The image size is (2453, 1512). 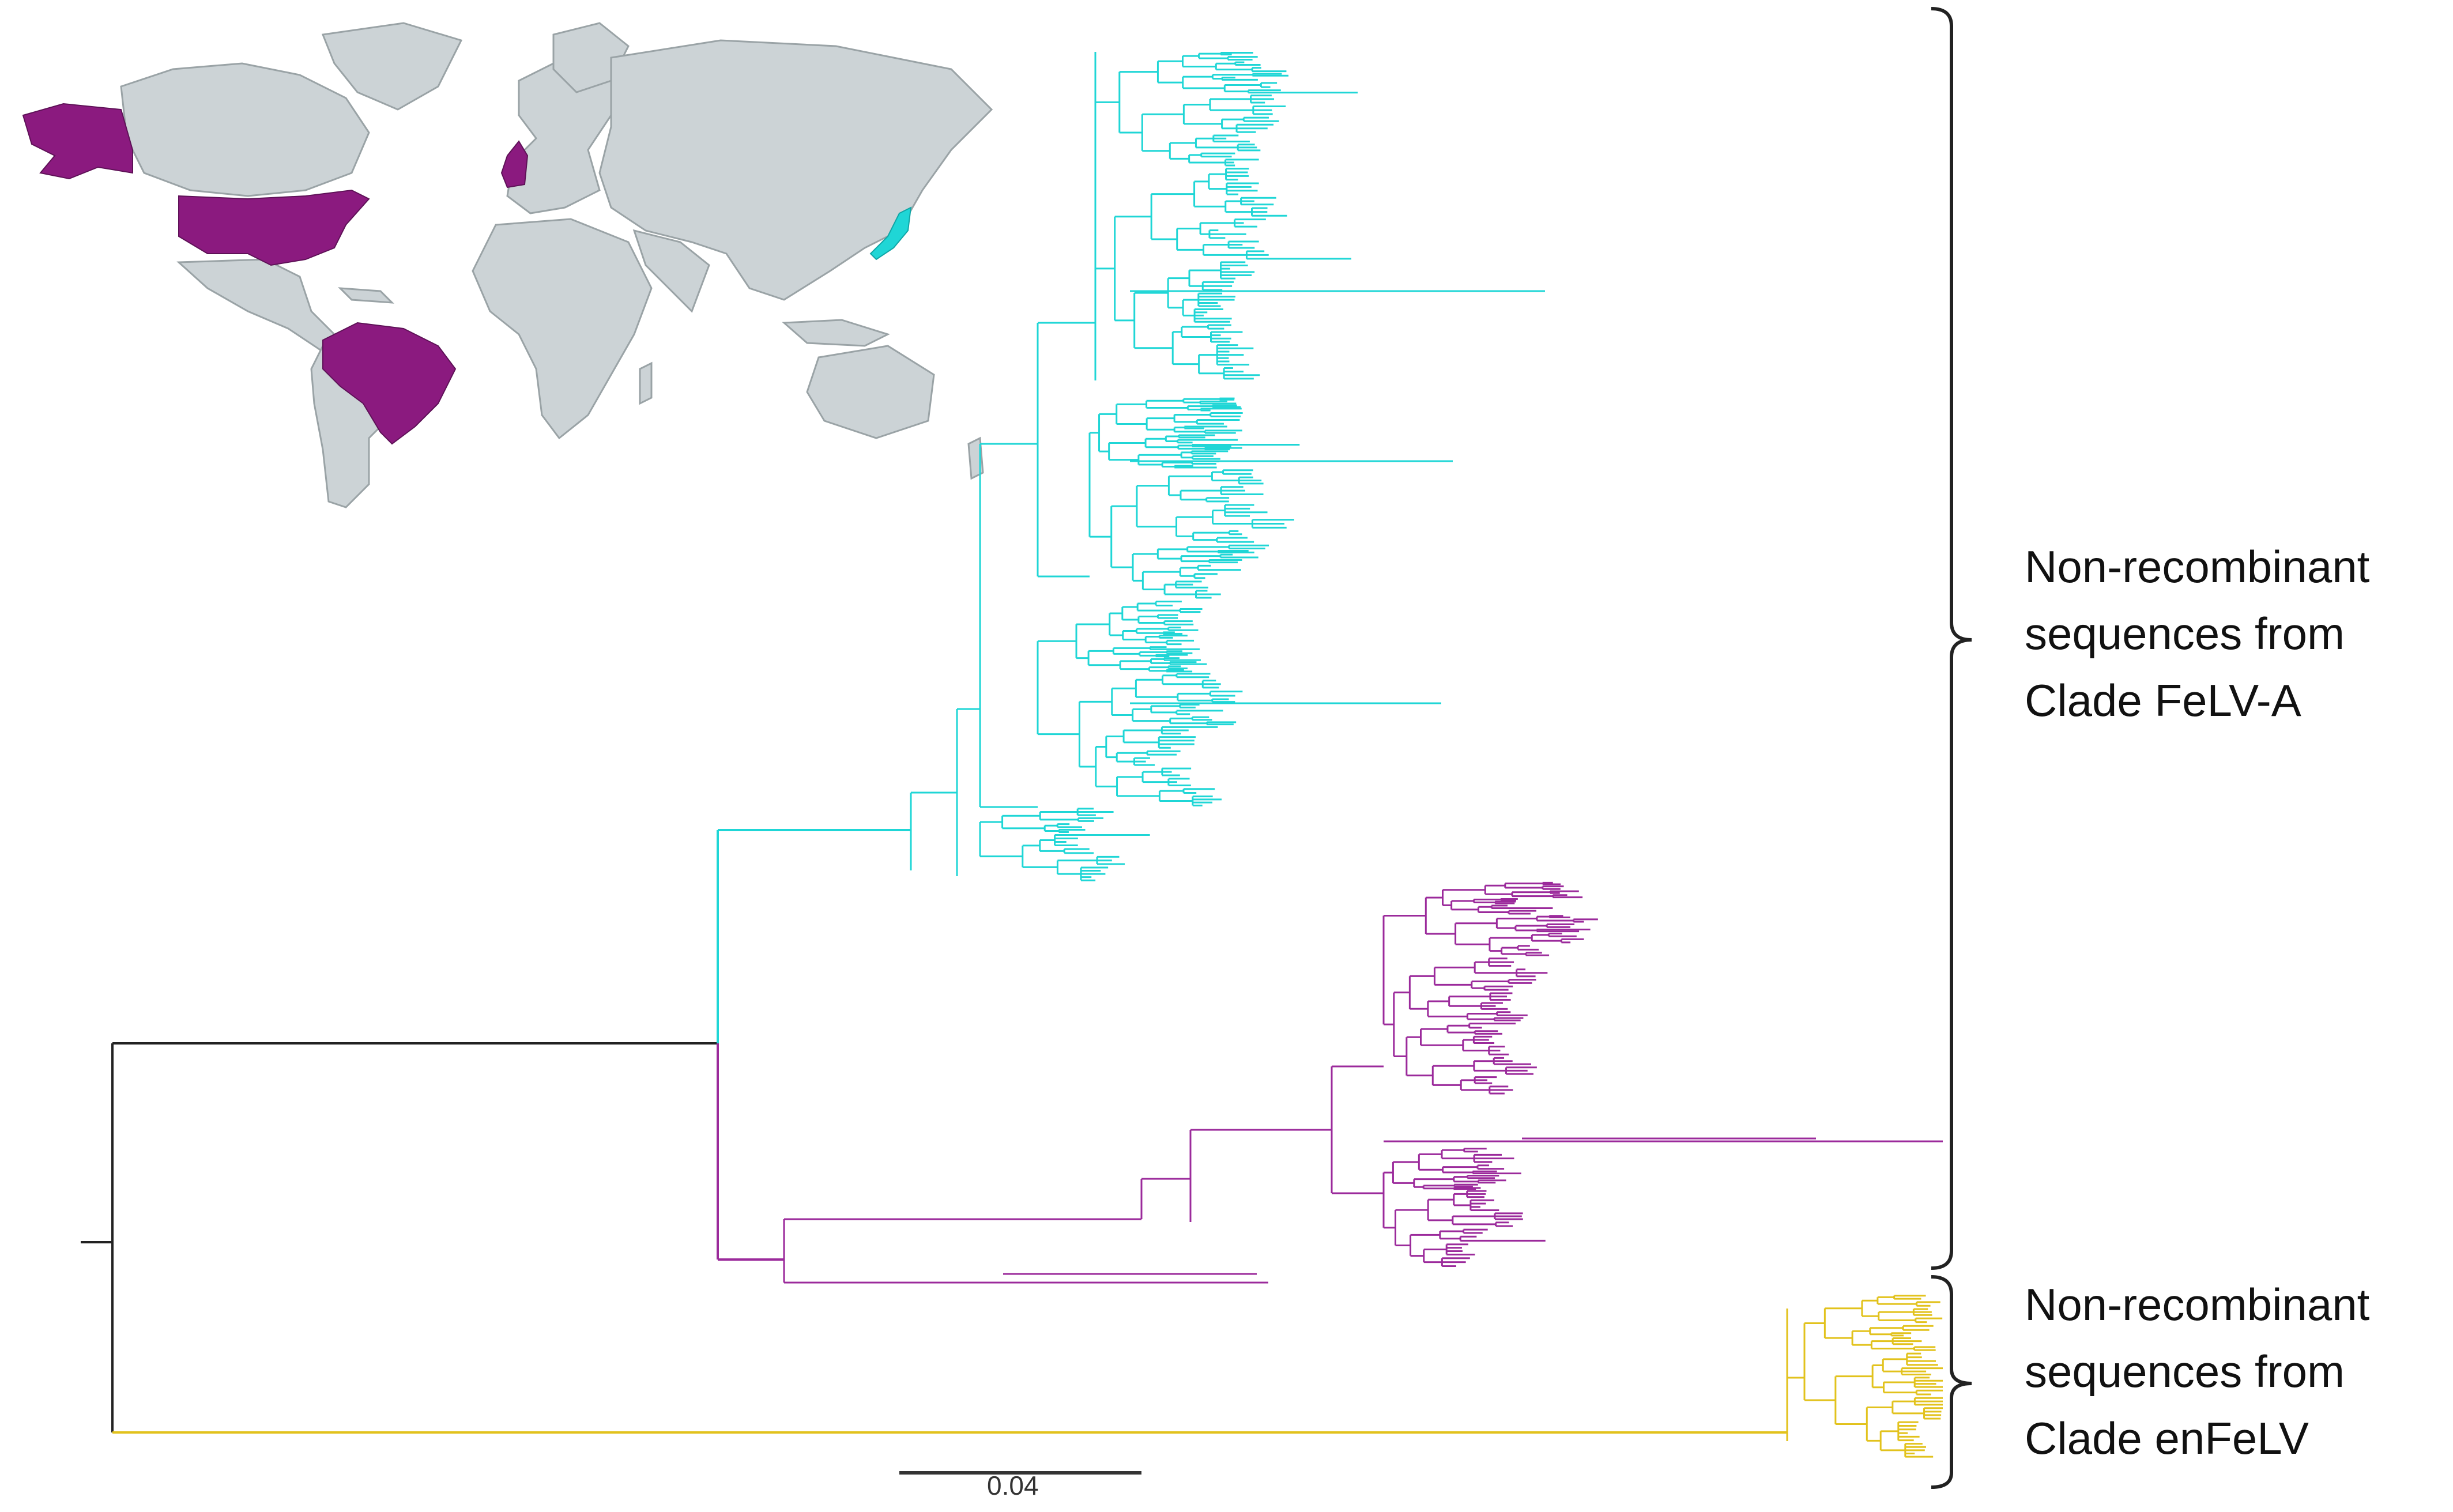 What do you see at coordinates (2163, 701) in the screenshot?
I see `clade-a-label-line-3: Clade FeLV-A` at bounding box center [2163, 701].